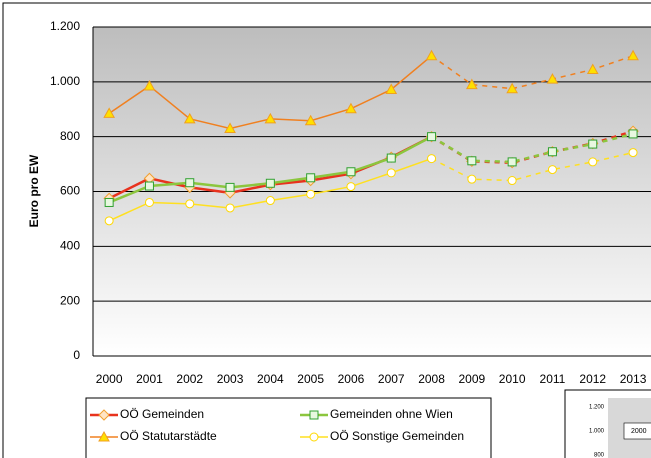 The image size is (651, 458). Describe the element at coordinates (471, 379) in the screenshot. I see `x-tick-label: 2009` at that location.